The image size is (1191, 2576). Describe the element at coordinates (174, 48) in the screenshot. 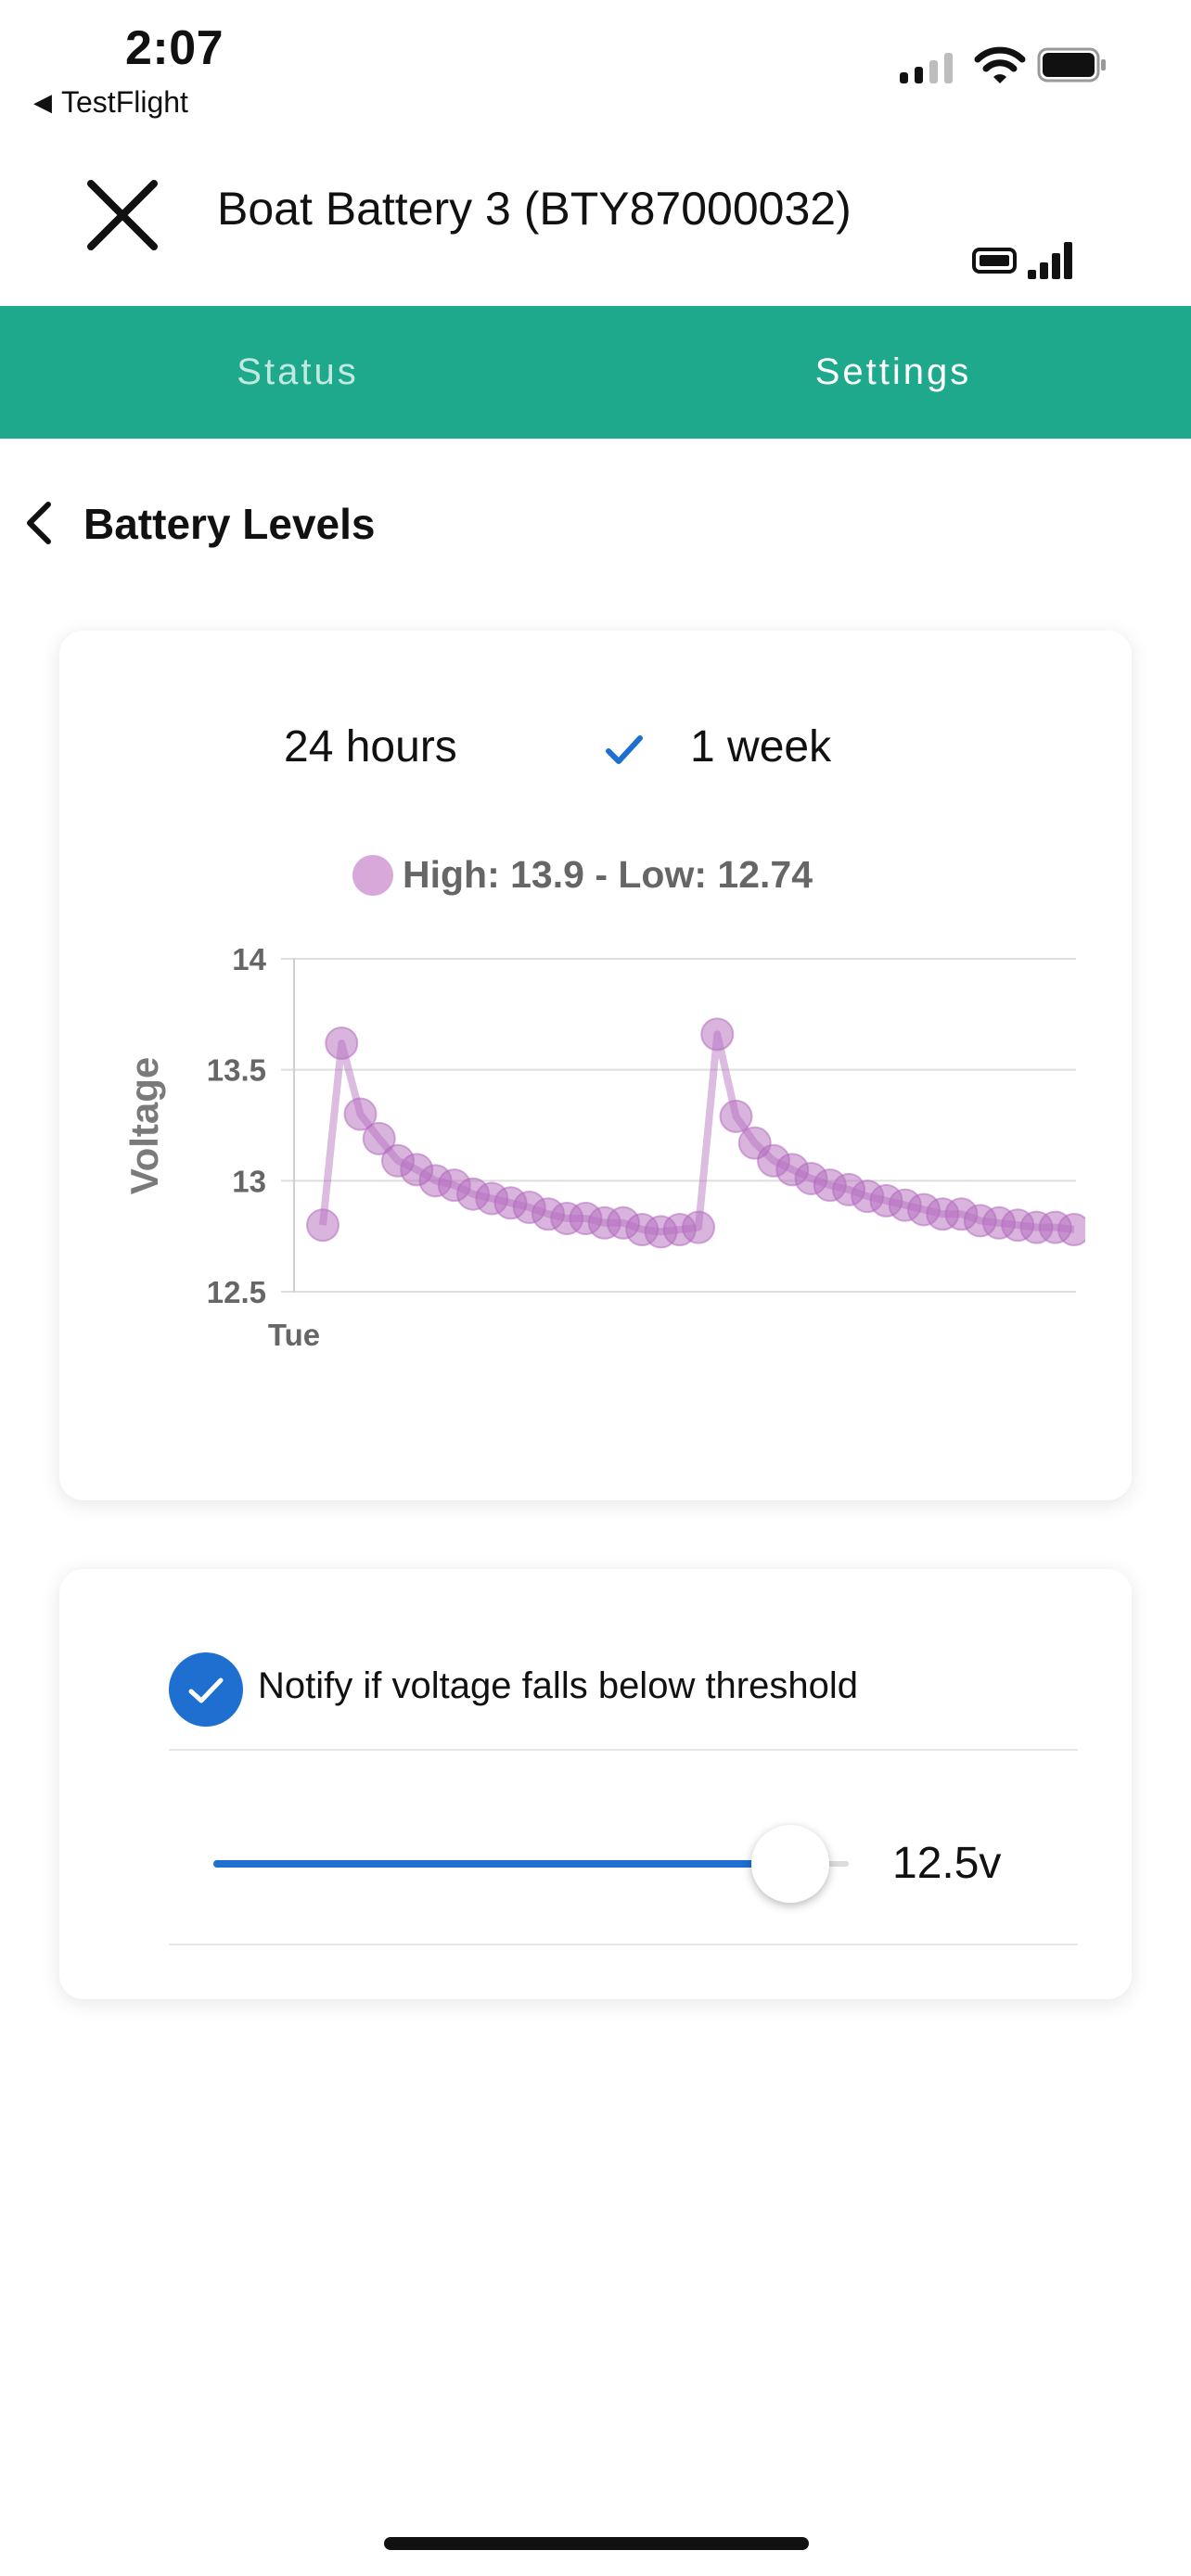

I see `status-time: 2:07` at that location.